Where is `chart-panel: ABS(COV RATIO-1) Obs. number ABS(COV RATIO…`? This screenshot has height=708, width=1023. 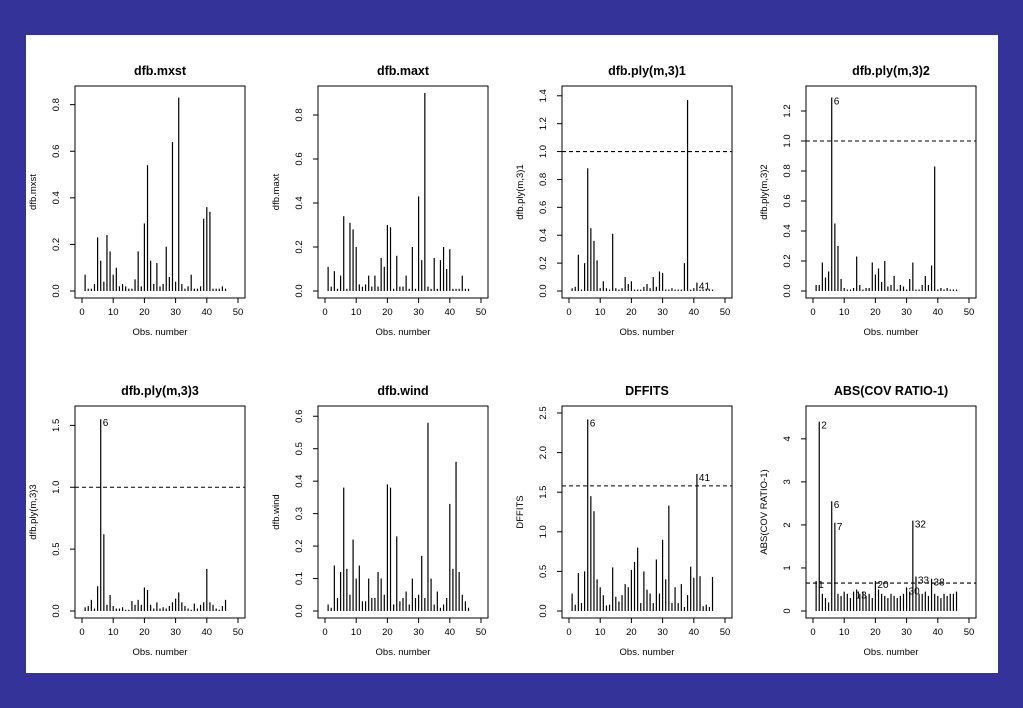 chart-panel: ABS(COV RATIO-1) Obs. number ABS(COV RATIO… is located at coordinates (868, 521).